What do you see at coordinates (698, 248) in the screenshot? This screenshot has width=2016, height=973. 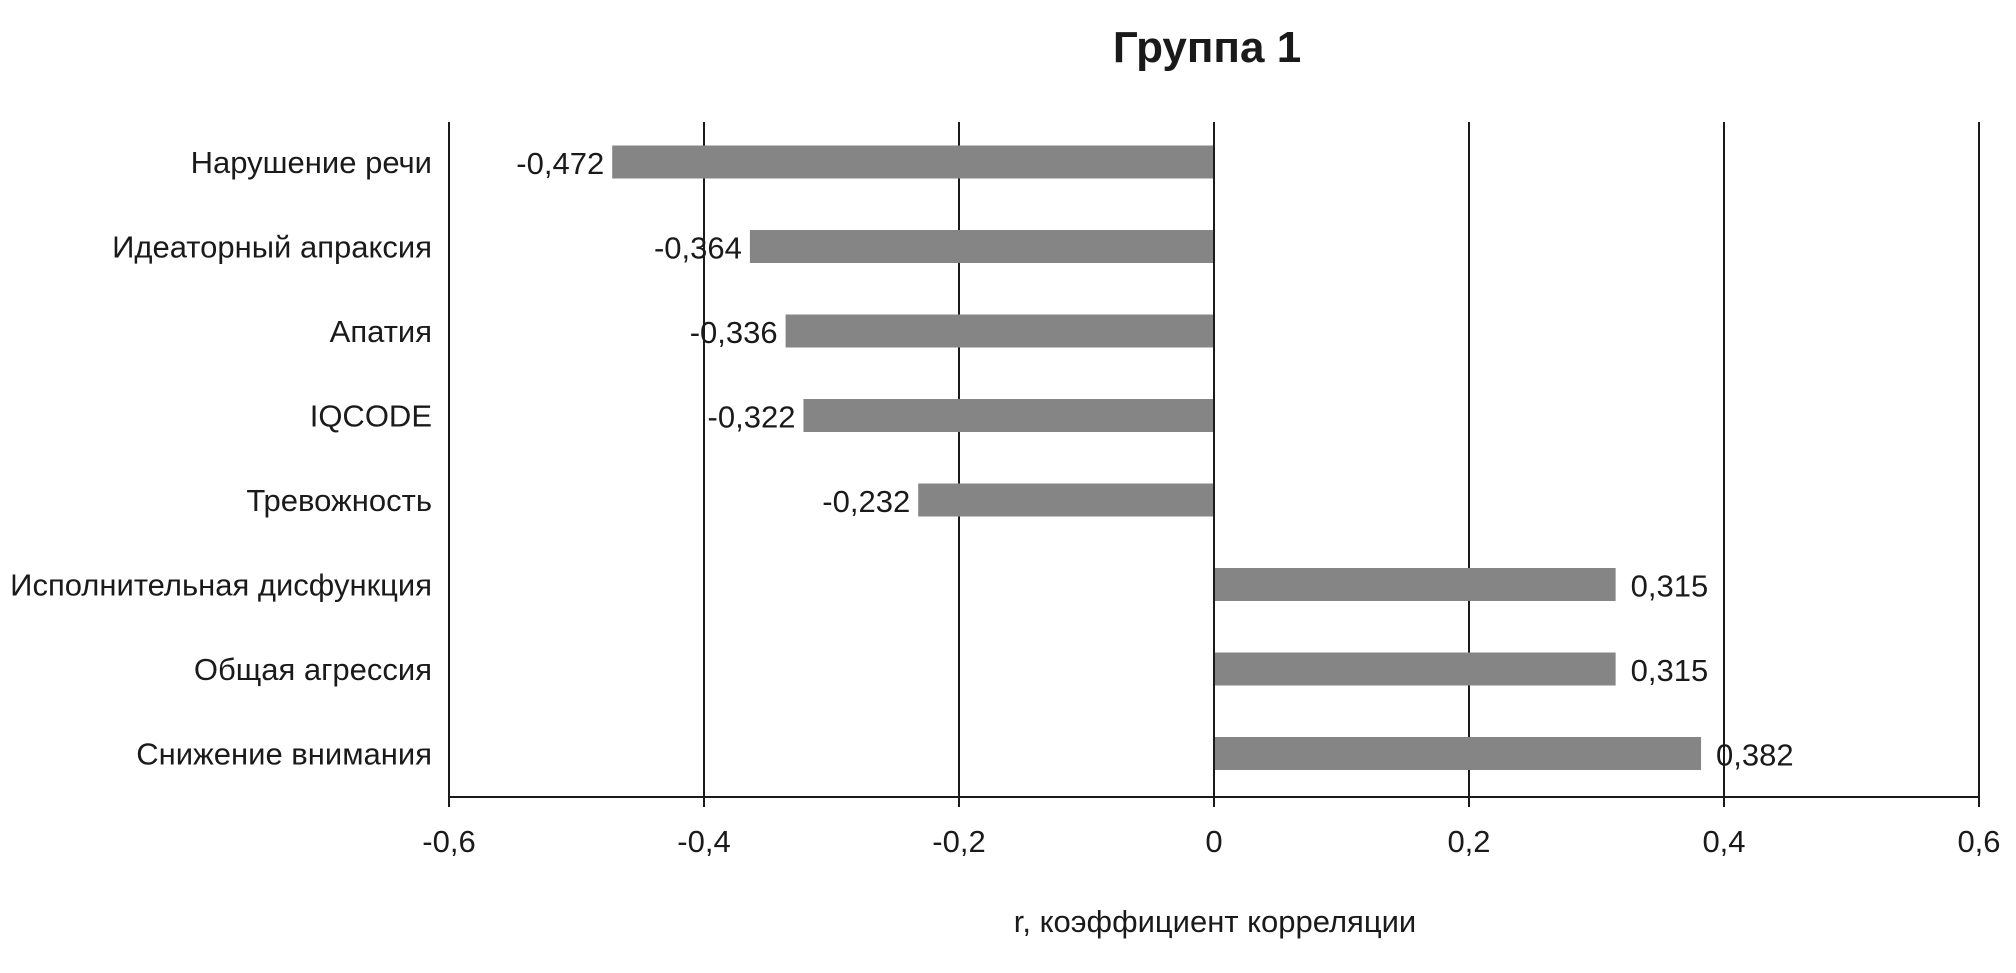 I see `data-label: -0,364` at bounding box center [698, 248].